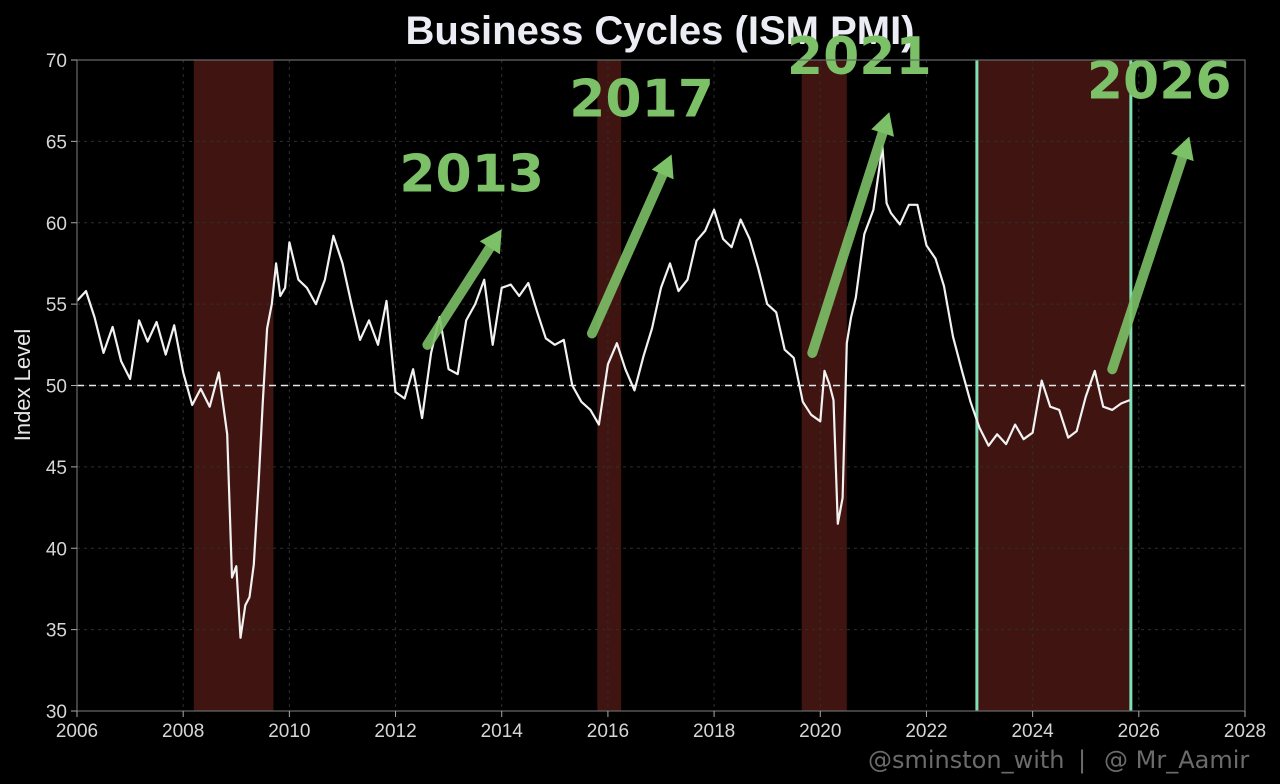 The width and height of the screenshot is (1280, 784). What do you see at coordinates (56, 224) in the screenshot?
I see `y-tick-label-60: 60` at bounding box center [56, 224].